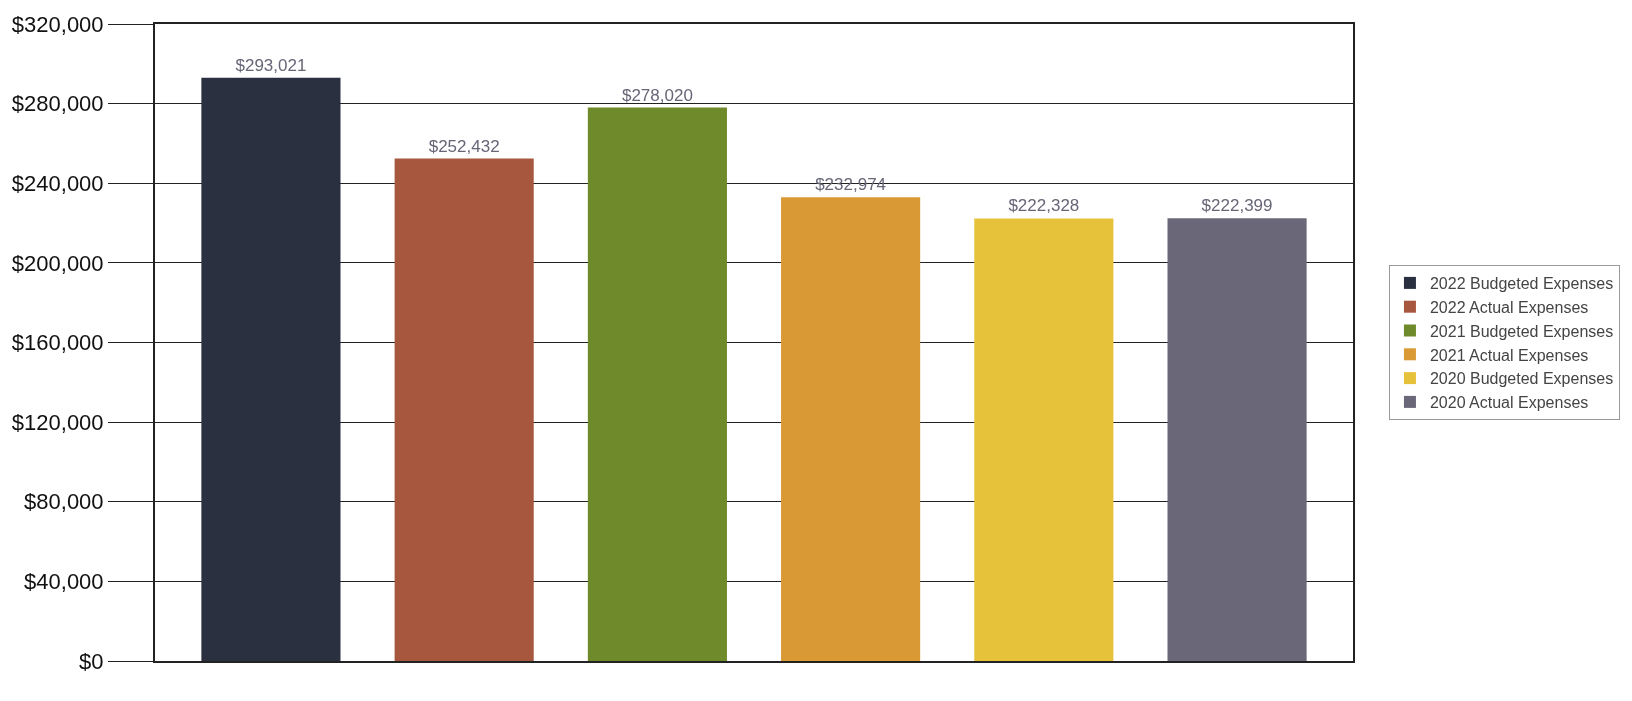 The width and height of the screenshot is (1632, 701). What do you see at coordinates (57, 422) in the screenshot?
I see `y-tick-label: $120,000` at bounding box center [57, 422].